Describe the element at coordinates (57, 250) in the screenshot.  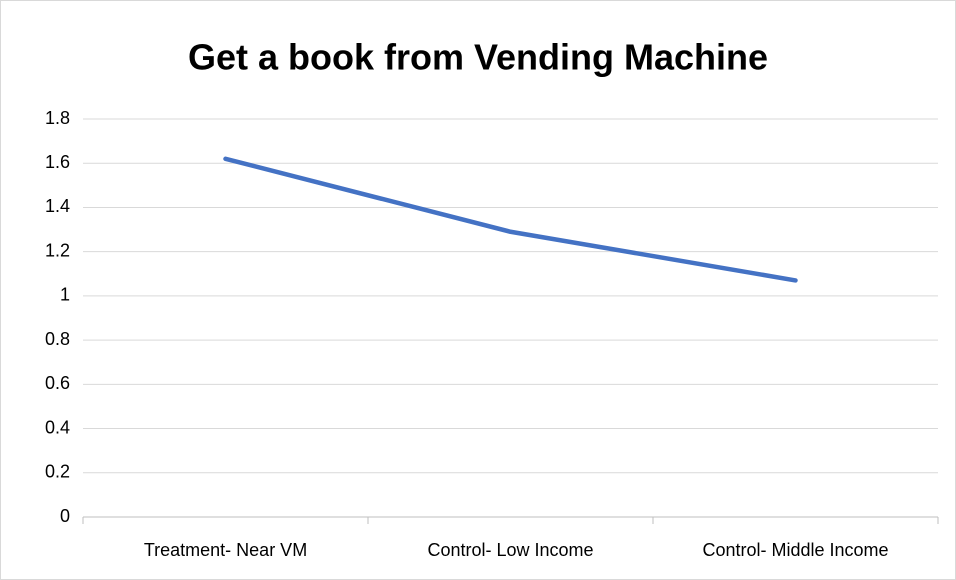
I see `y-tick-label: 1.2` at that location.